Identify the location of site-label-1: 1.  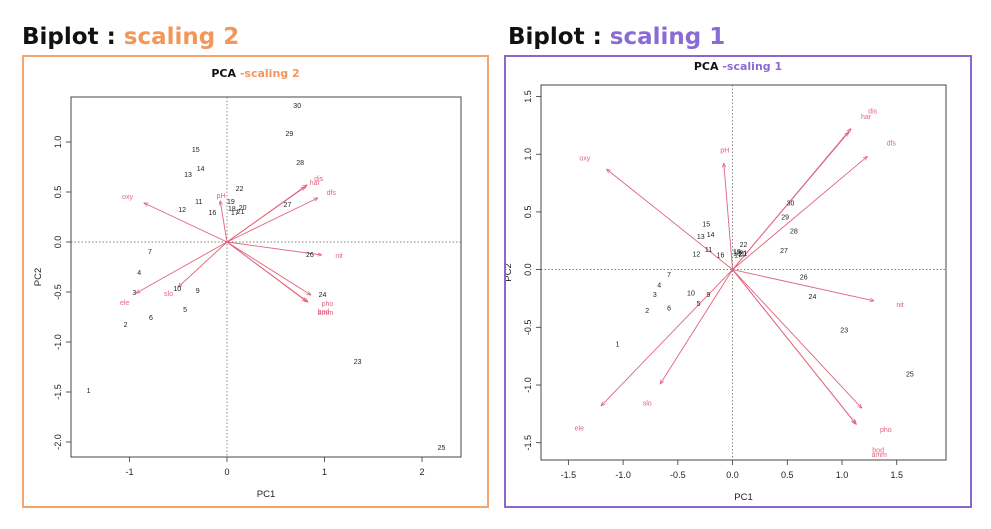
(618, 344).